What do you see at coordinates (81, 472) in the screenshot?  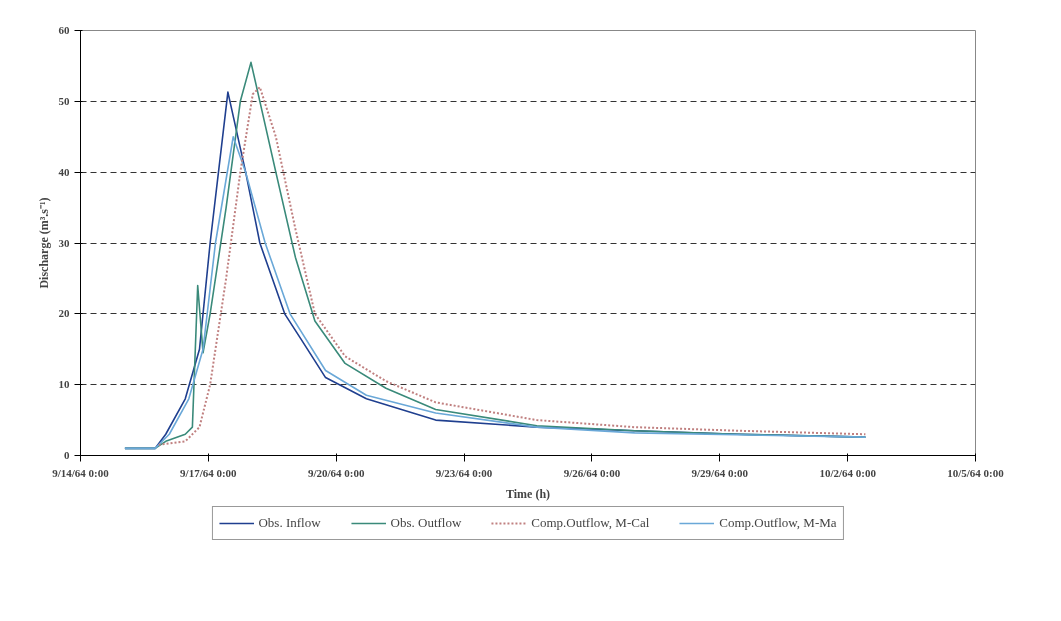 I see `x-tick-label: 9/14/64 0:00` at bounding box center [81, 472].